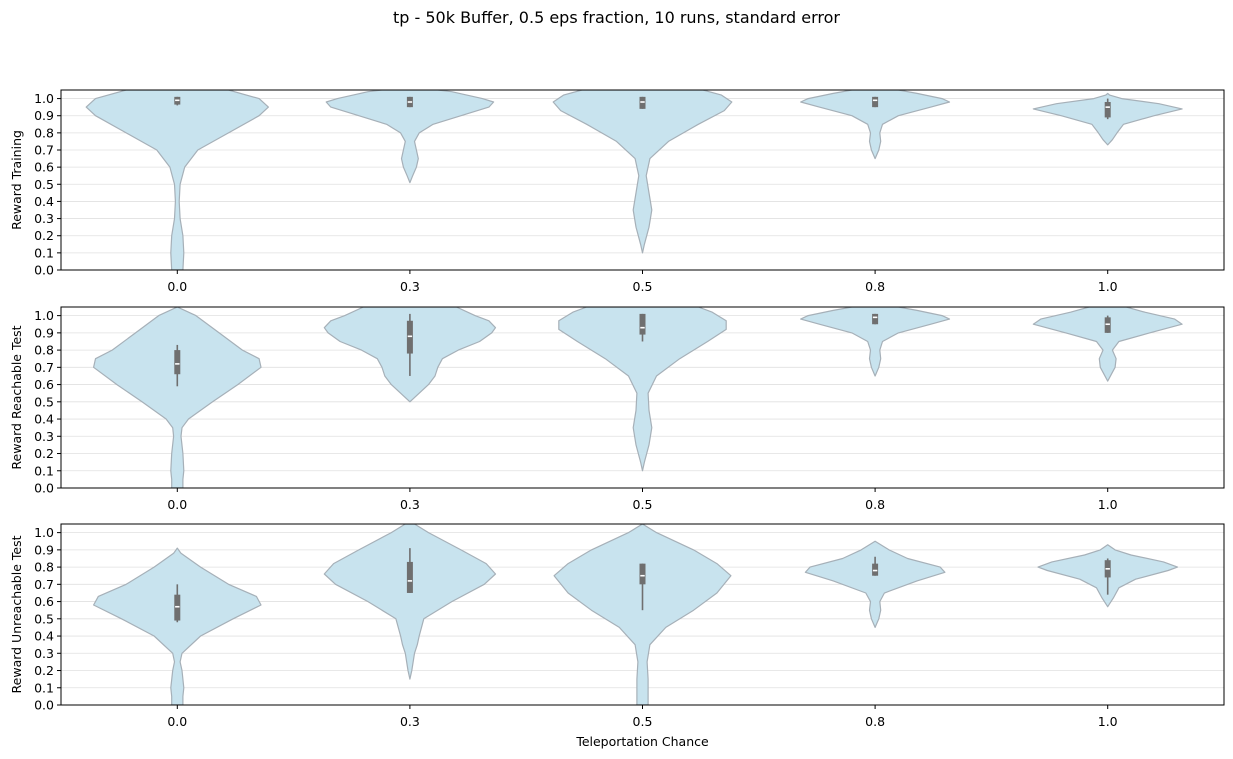 The height and width of the screenshot is (759, 1233). What do you see at coordinates (16, 397) in the screenshot?
I see `y-axis-label: Reward Reachable Test` at bounding box center [16, 397].